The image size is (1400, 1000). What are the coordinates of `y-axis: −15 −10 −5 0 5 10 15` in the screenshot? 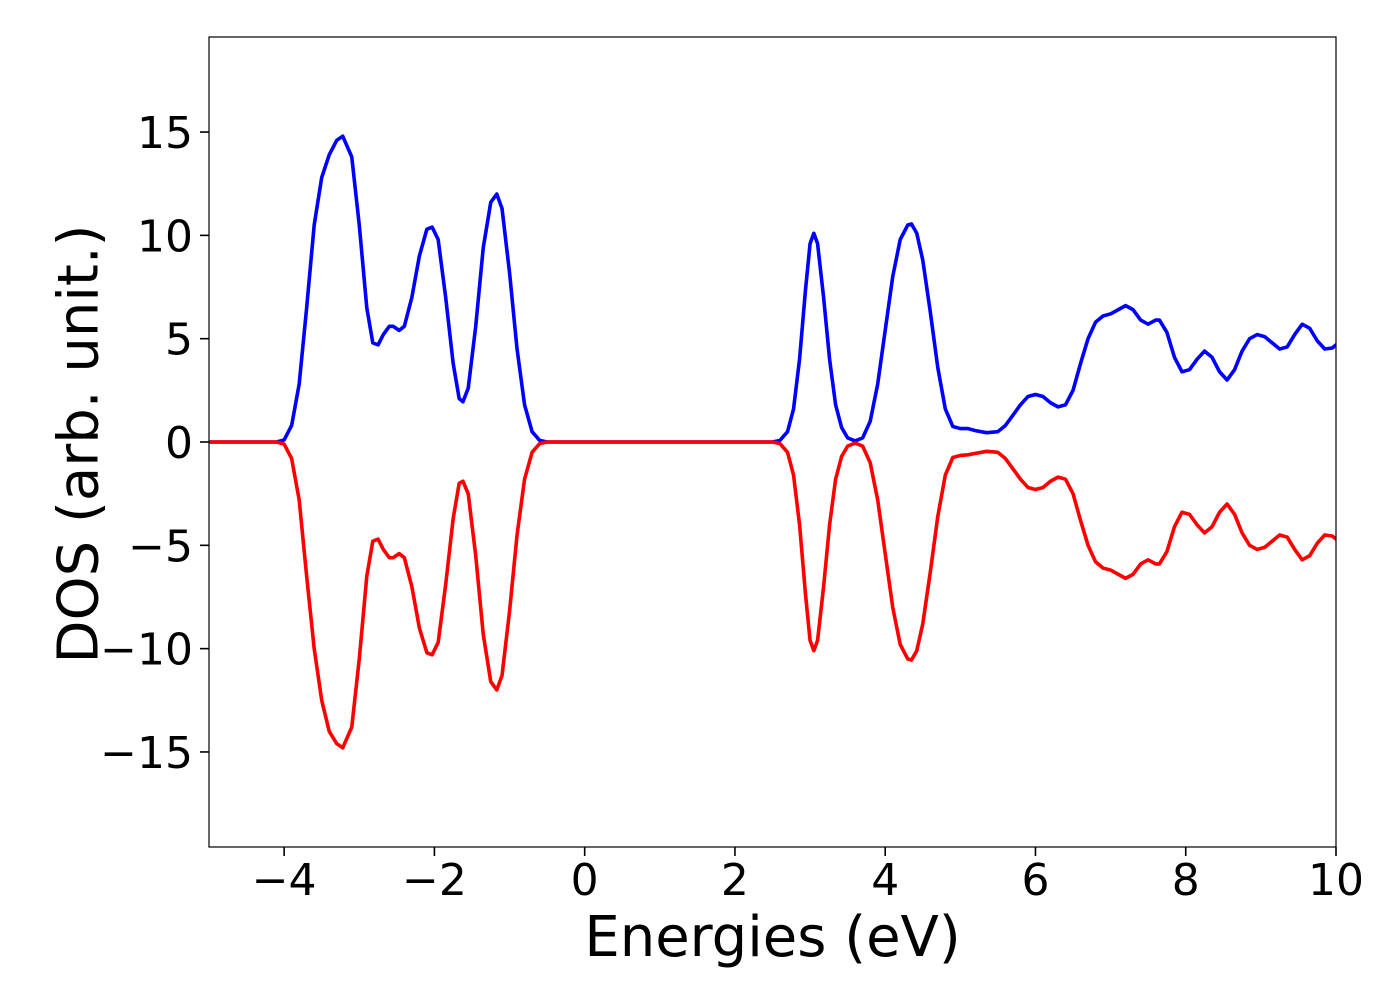 It's located at (154, 443).